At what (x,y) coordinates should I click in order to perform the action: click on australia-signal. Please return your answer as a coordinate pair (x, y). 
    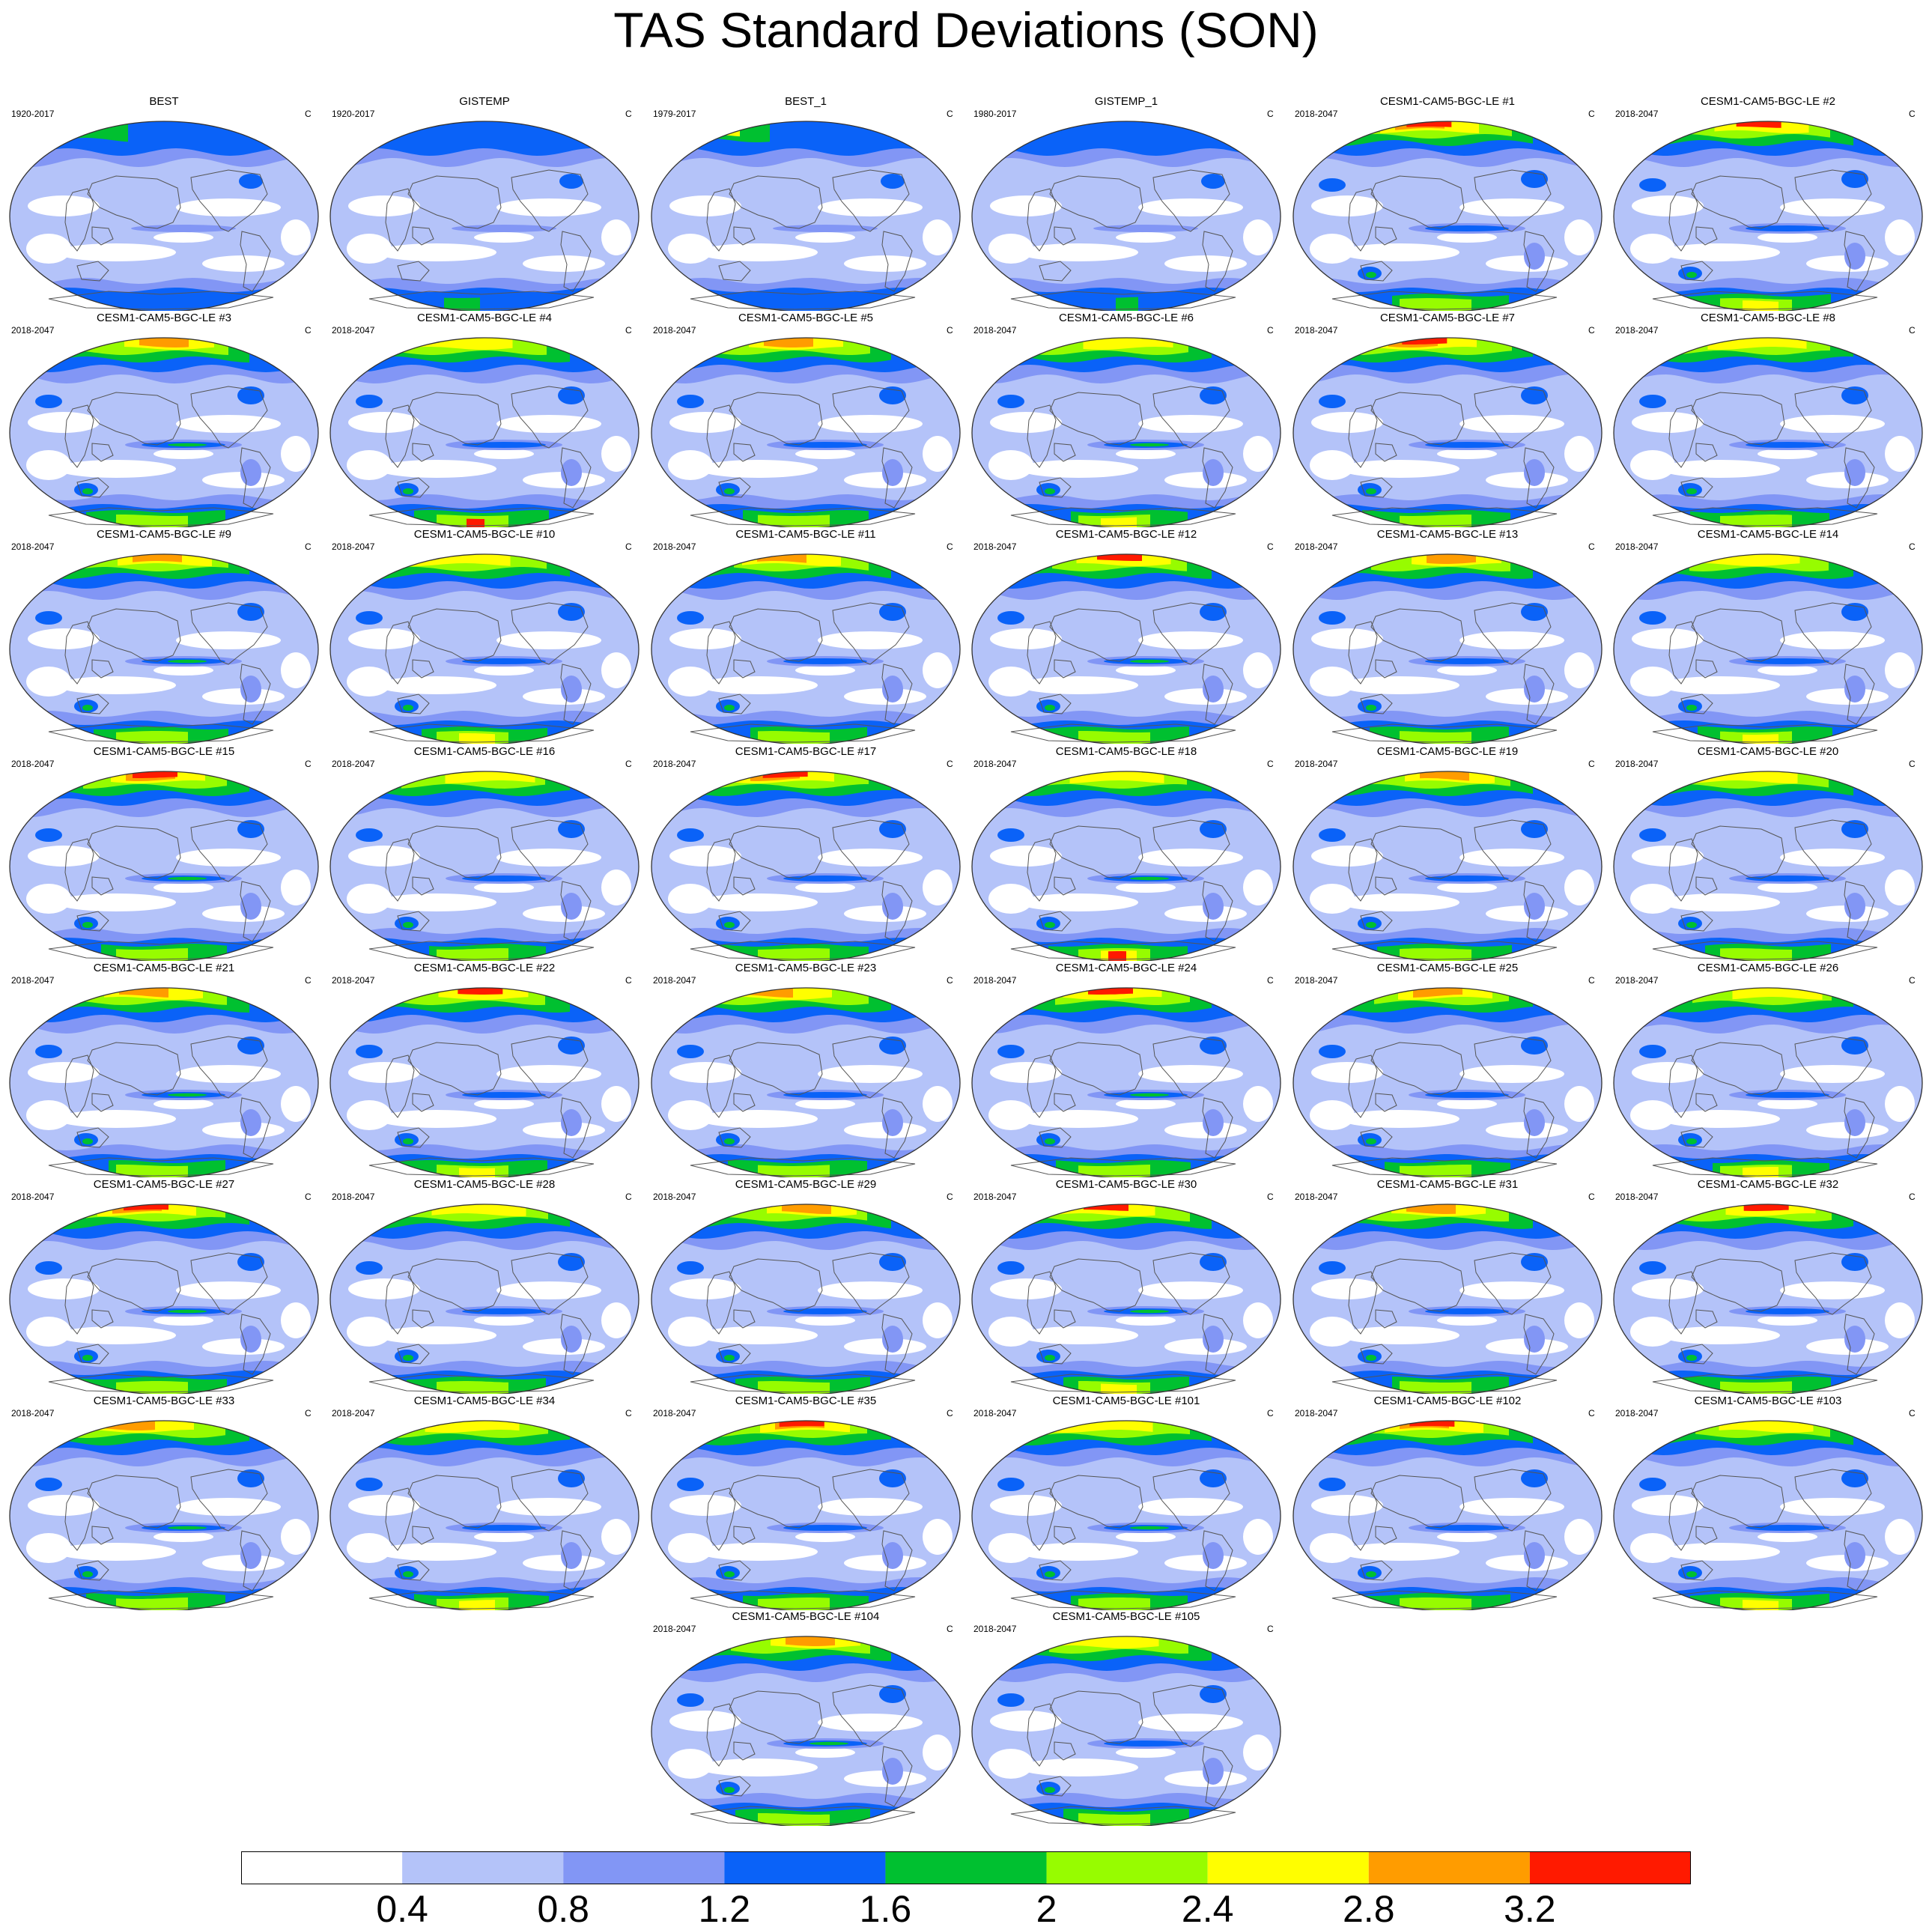
    Looking at the image, I should click on (408, 925).